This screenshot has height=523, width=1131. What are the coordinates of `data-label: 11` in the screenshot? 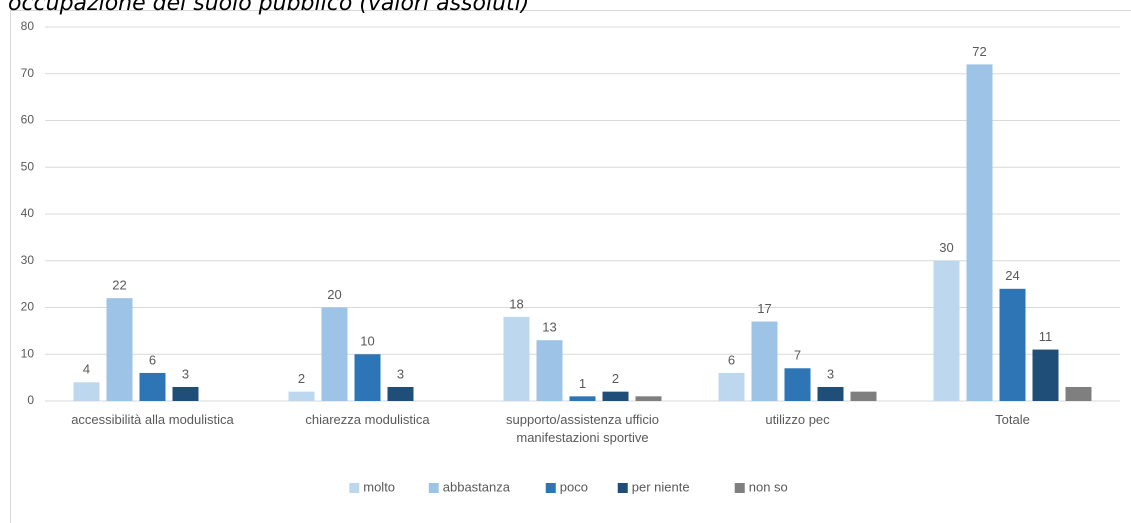 It's located at (1046, 336).